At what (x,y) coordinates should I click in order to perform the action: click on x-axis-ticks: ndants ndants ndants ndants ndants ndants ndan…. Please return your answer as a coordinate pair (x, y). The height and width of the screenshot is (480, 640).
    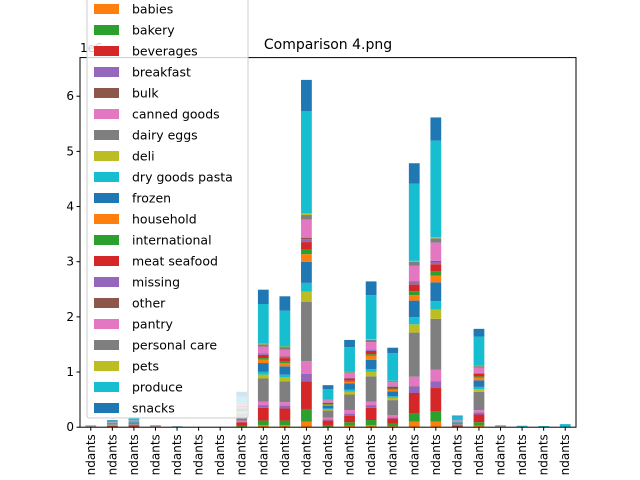
    Looking at the image, I should click on (328, 451).